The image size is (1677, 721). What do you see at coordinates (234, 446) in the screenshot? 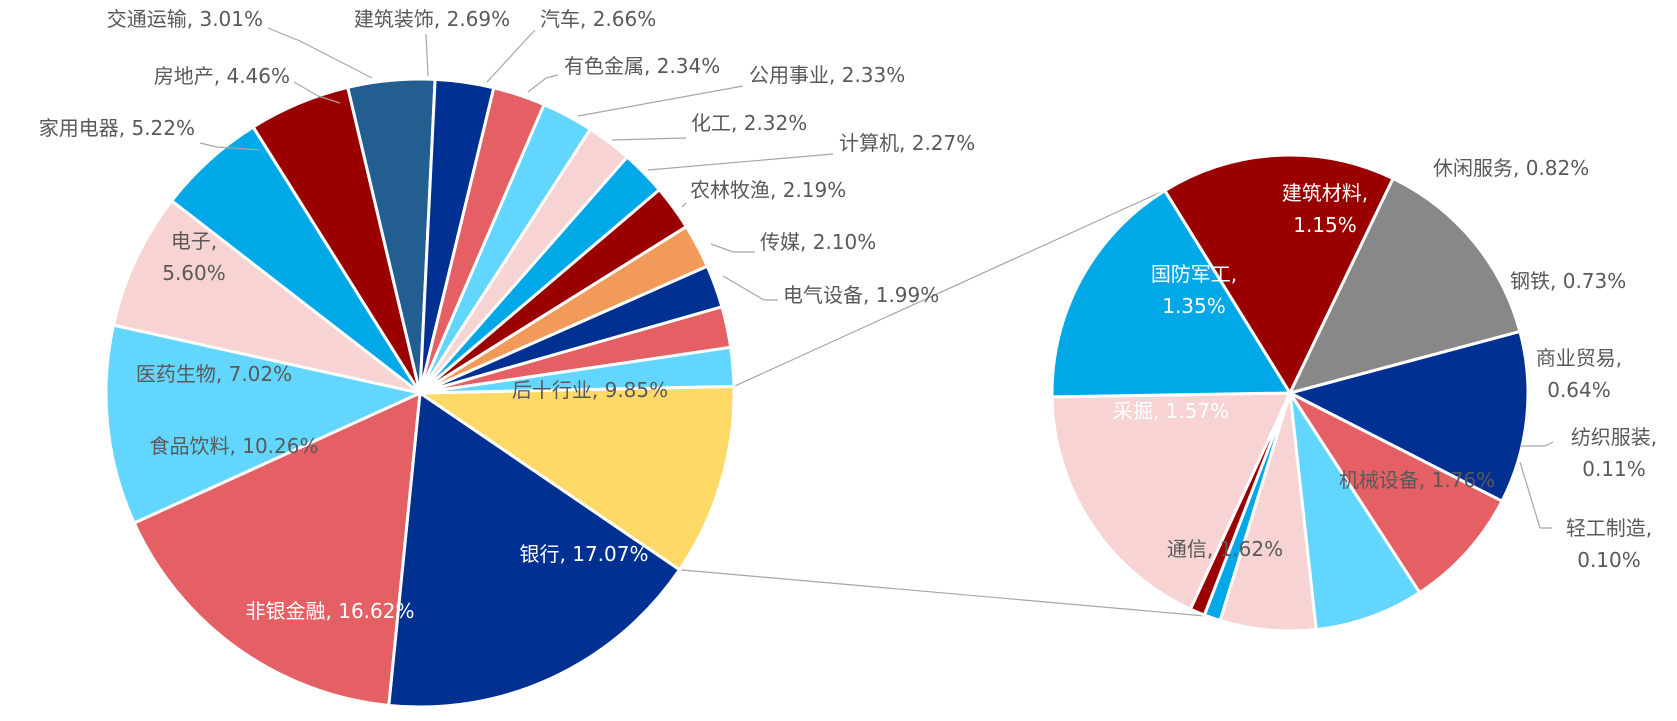
I see `main-label-3: 食品饮料, 10.26%` at bounding box center [234, 446].